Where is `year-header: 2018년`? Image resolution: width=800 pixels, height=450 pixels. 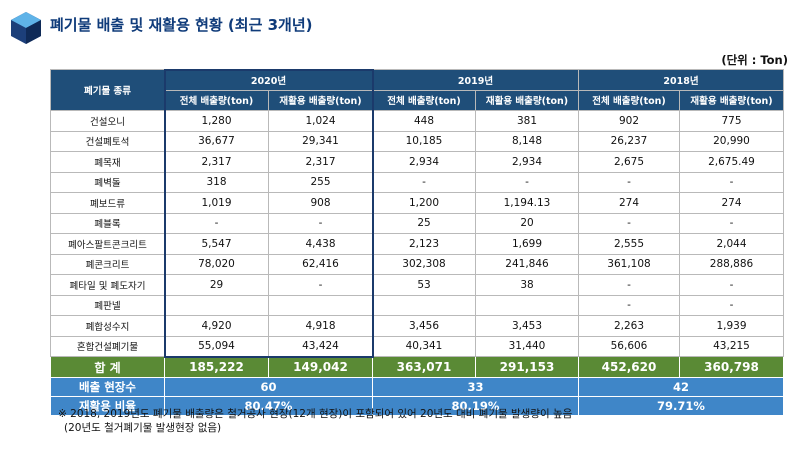 year-header: 2018년 is located at coordinates (681, 80).